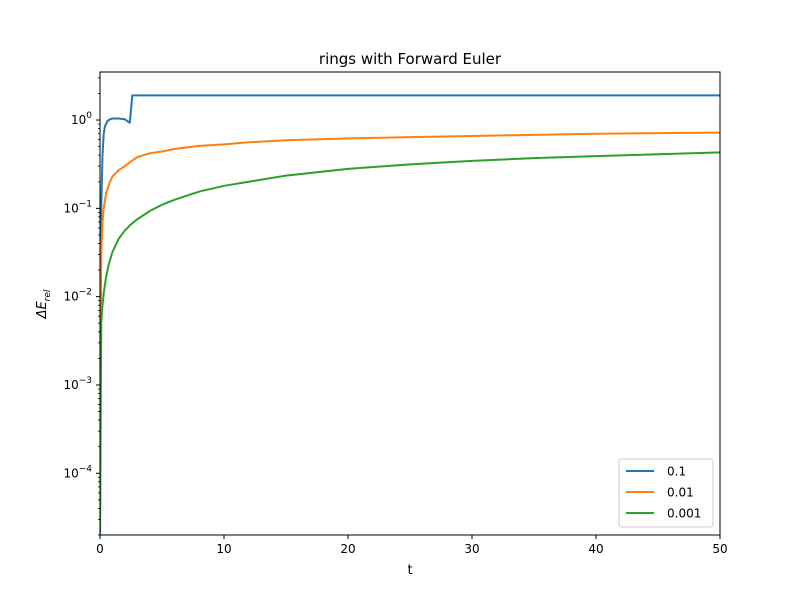  What do you see at coordinates (48, 295) in the screenshot?
I see `y-axis-label-sub: rel` at bounding box center [48, 295].